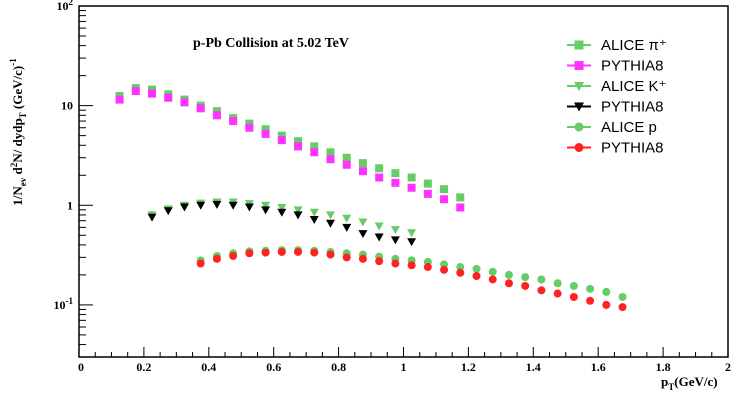 The width and height of the screenshot is (732, 398). I want to click on y-axis-label: 1/Nev d2N/ dydpT (GeV/c)-1, so click(18, 132).